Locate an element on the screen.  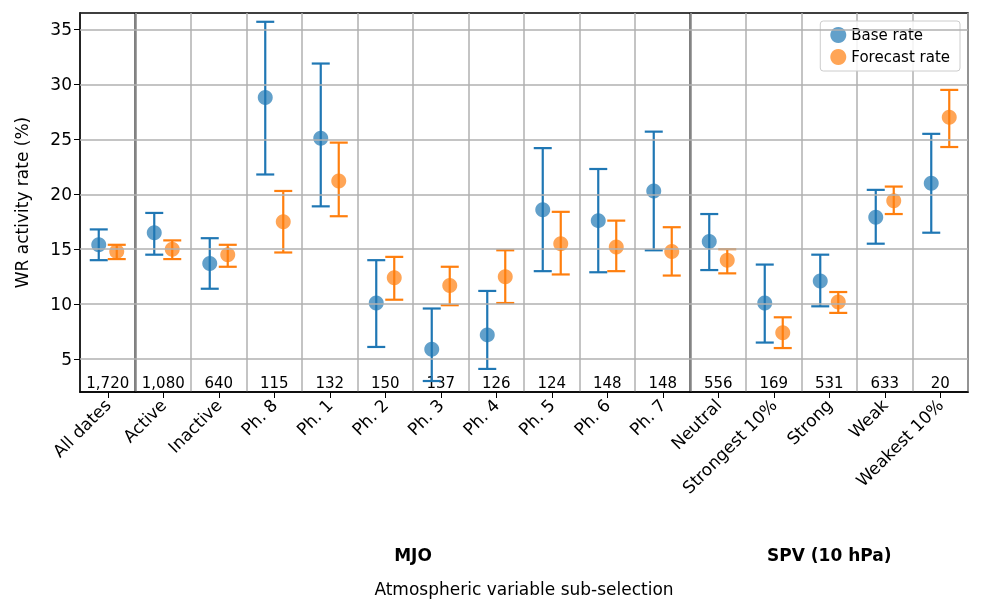
annotation: 556 is located at coordinates (718, 382).